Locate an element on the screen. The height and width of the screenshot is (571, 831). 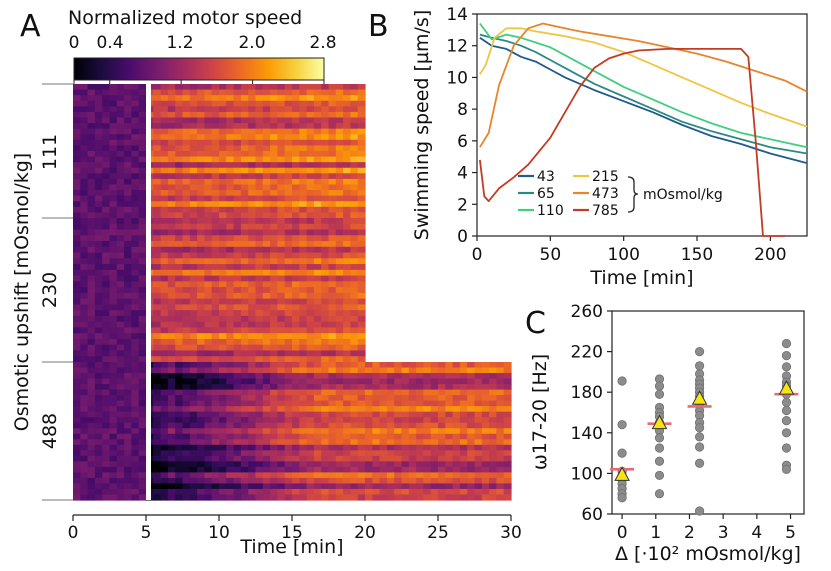
heatmap-x-tick-label: 0 is located at coordinates (73, 533).